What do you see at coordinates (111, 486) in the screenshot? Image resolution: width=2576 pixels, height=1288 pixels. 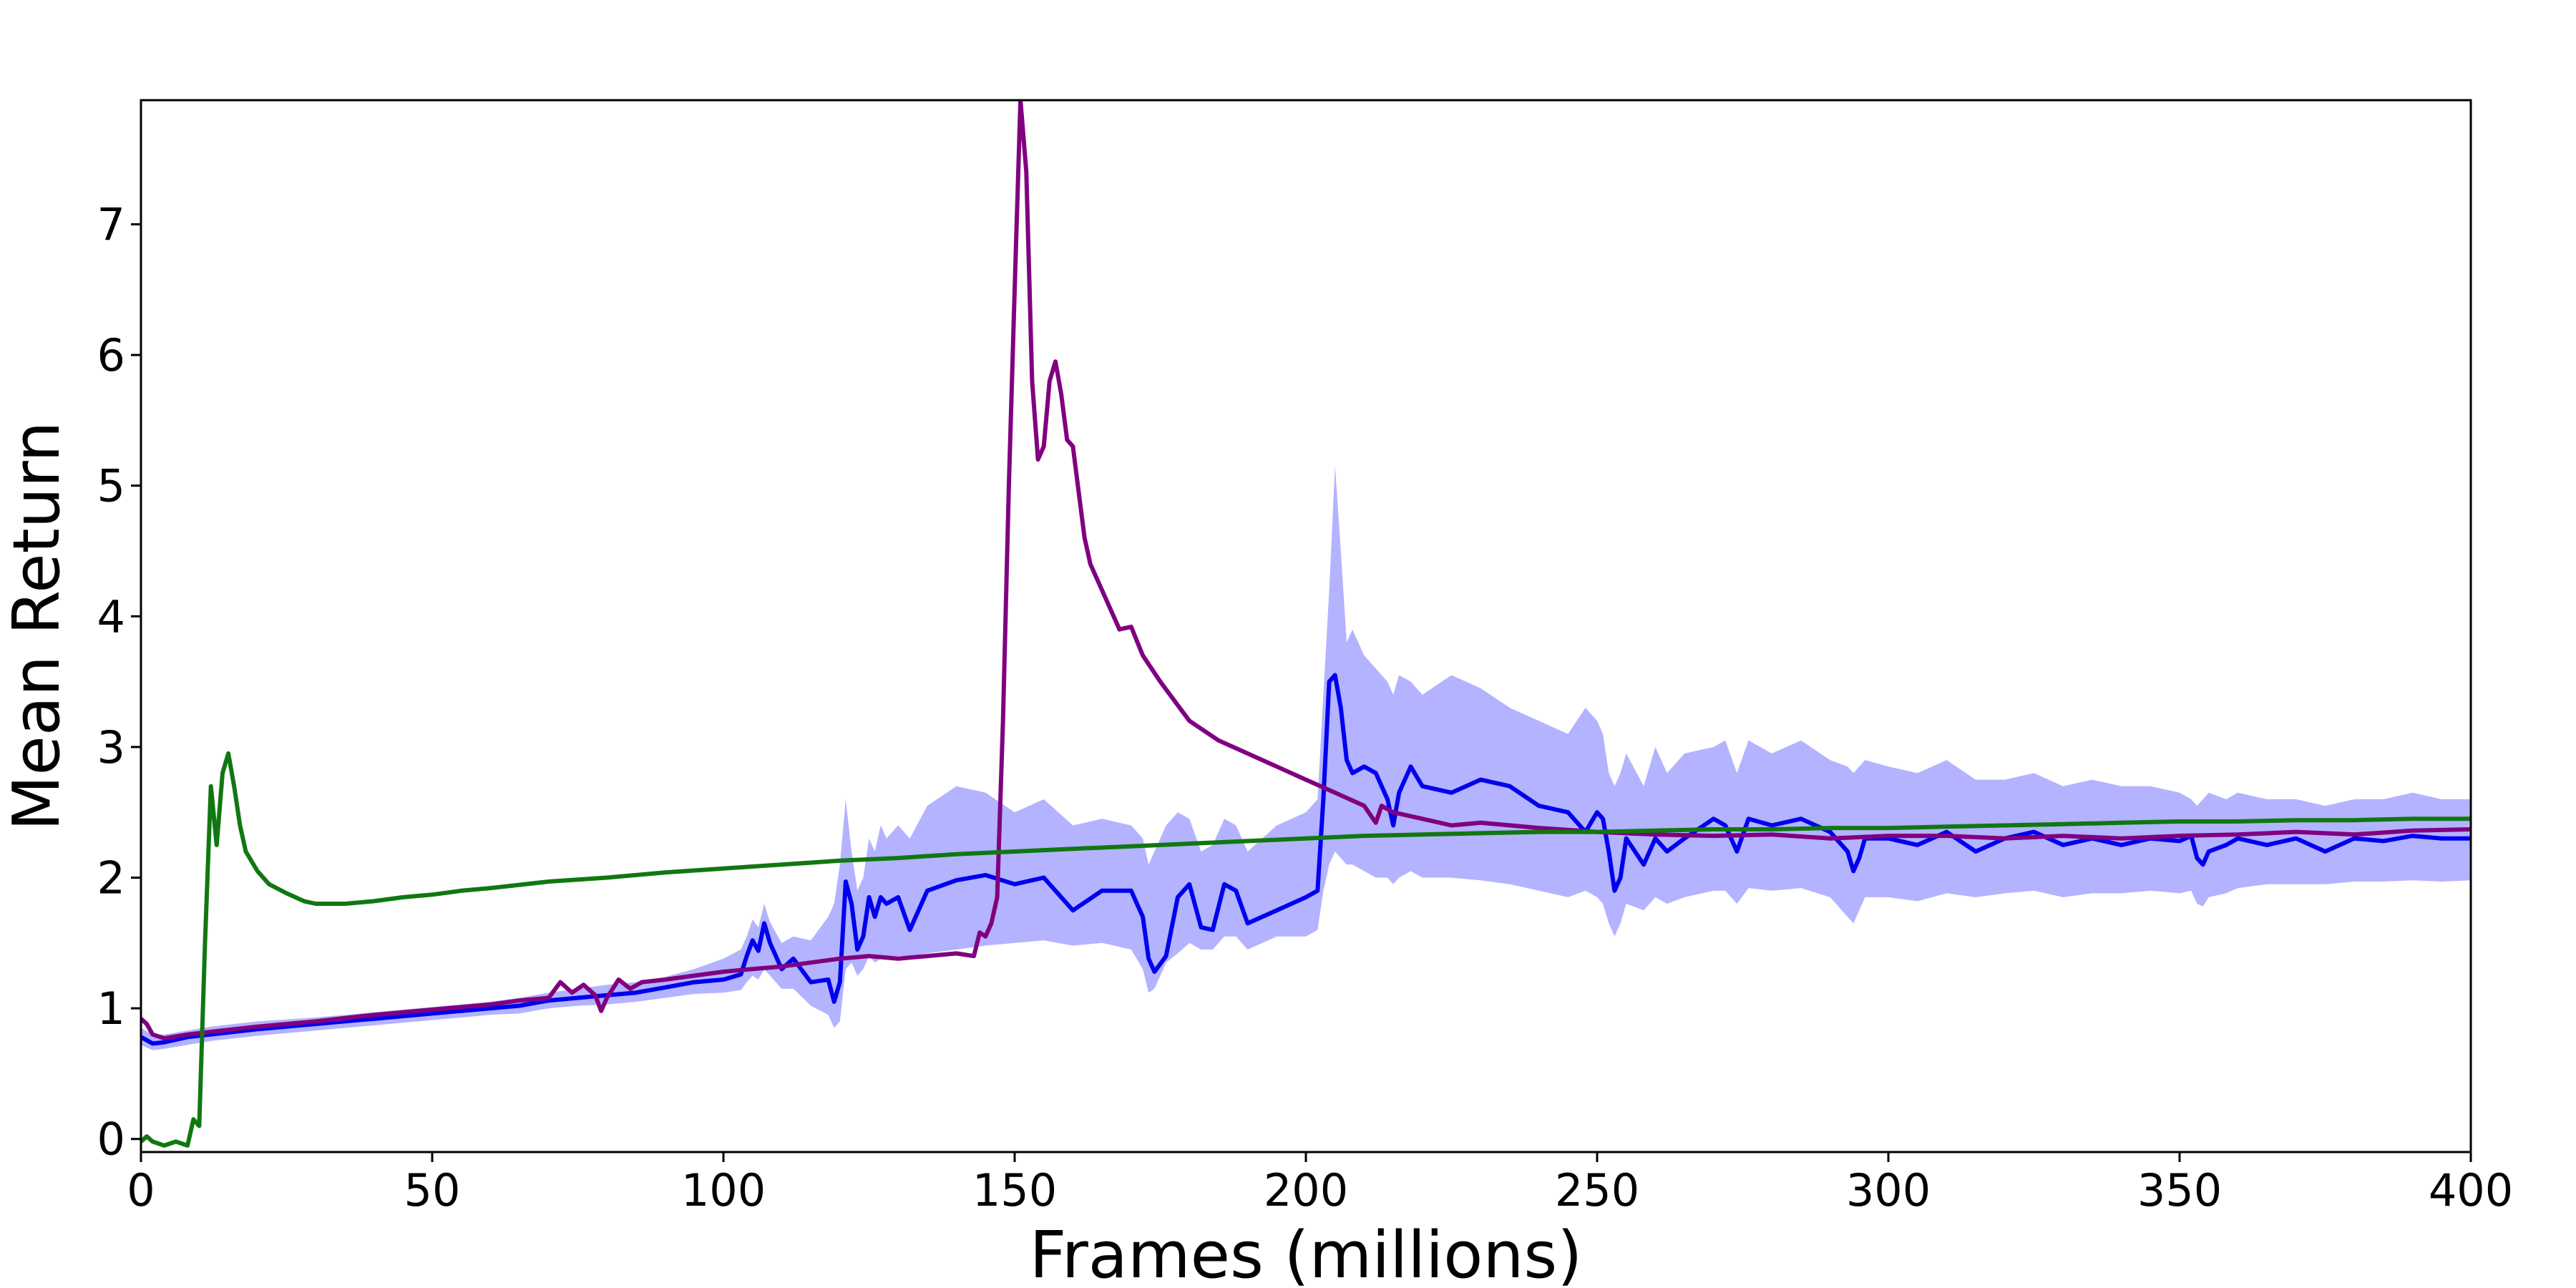 I see `y-tick-label: 5` at bounding box center [111, 486].